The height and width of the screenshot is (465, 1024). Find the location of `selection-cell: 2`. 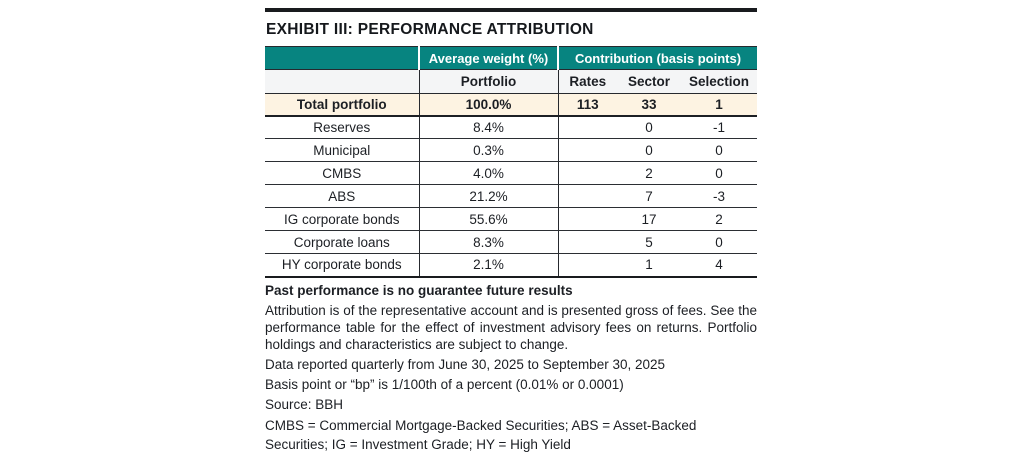

selection-cell: 2 is located at coordinates (719, 219).